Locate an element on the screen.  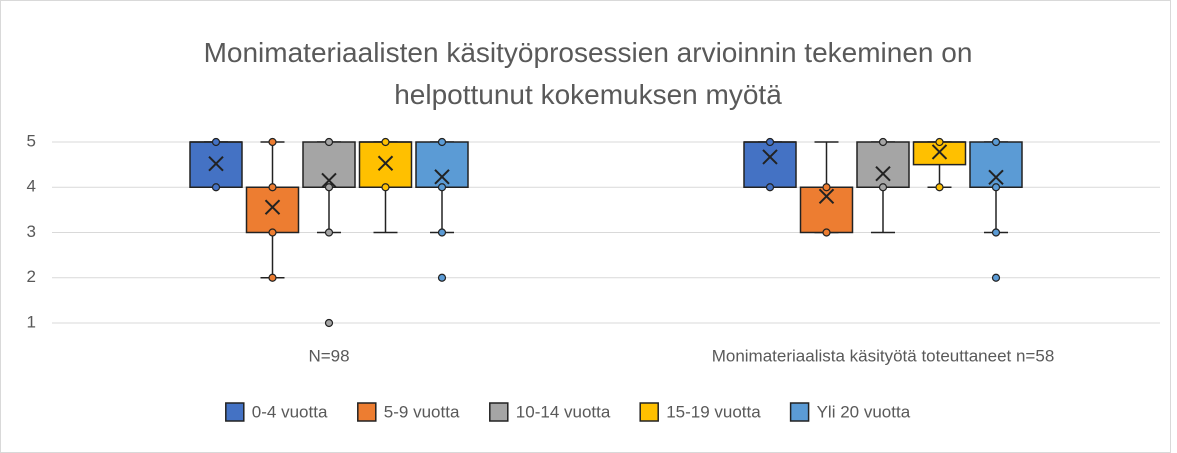
y-tick-label: 5 is located at coordinates (31, 140).